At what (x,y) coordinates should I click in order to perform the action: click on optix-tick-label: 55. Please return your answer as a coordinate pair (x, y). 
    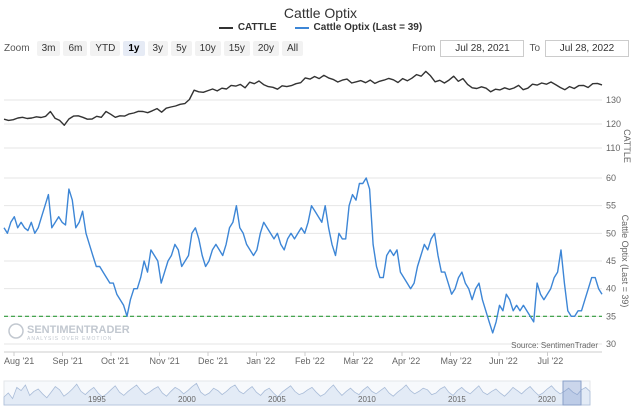
    Looking at the image, I should click on (611, 206).